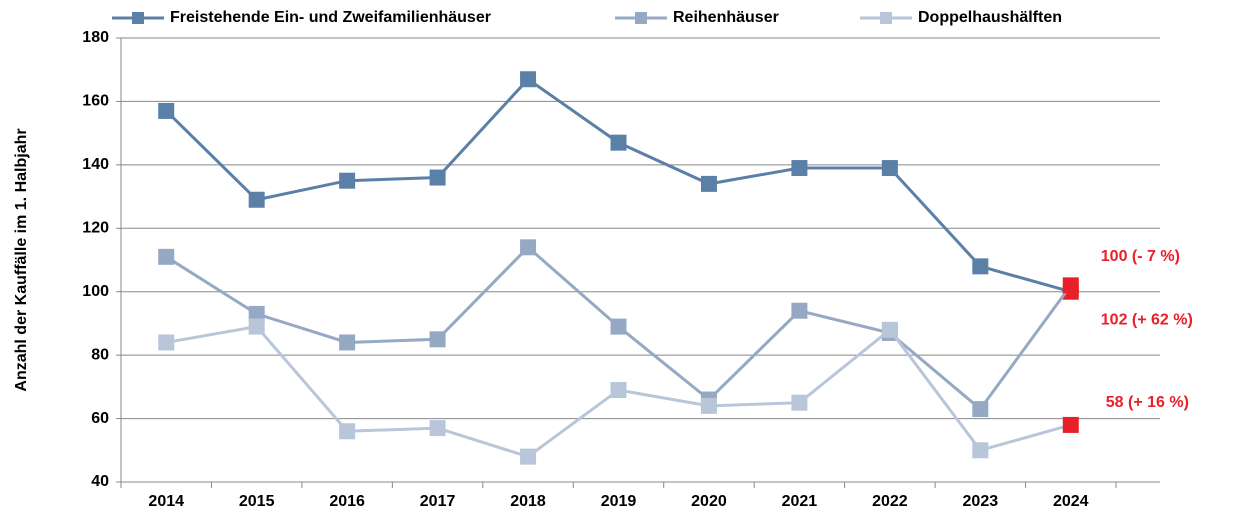 This screenshot has width=1235, height=518. Describe the element at coordinates (709, 501) in the screenshot. I see `x-tick-label: 2020` at that location.